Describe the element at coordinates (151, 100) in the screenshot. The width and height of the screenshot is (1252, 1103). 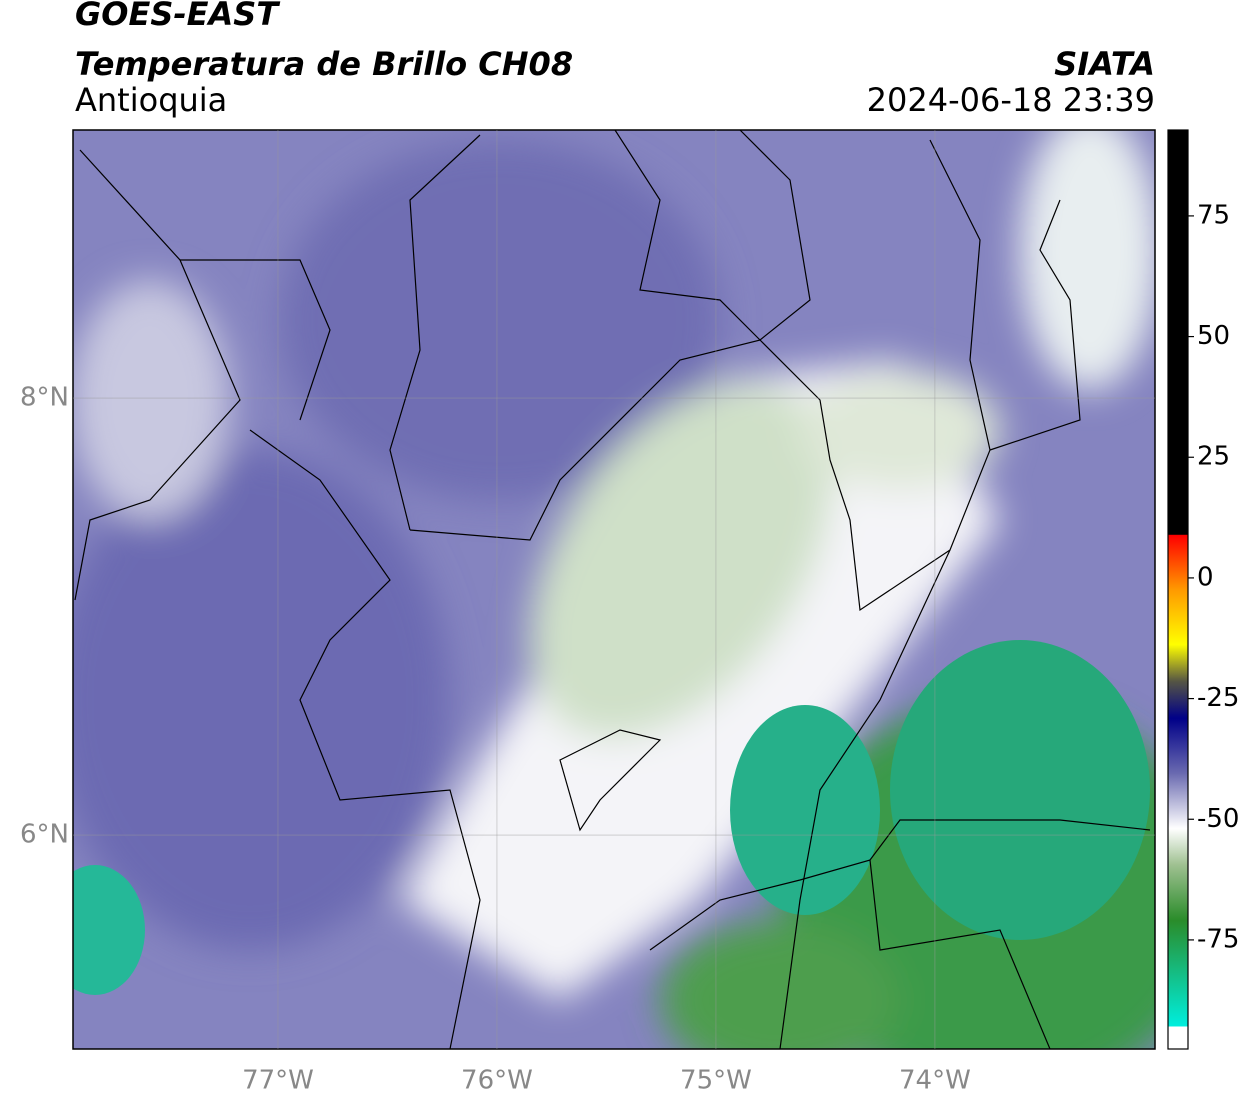
I see `region: Antioquia` at that location.